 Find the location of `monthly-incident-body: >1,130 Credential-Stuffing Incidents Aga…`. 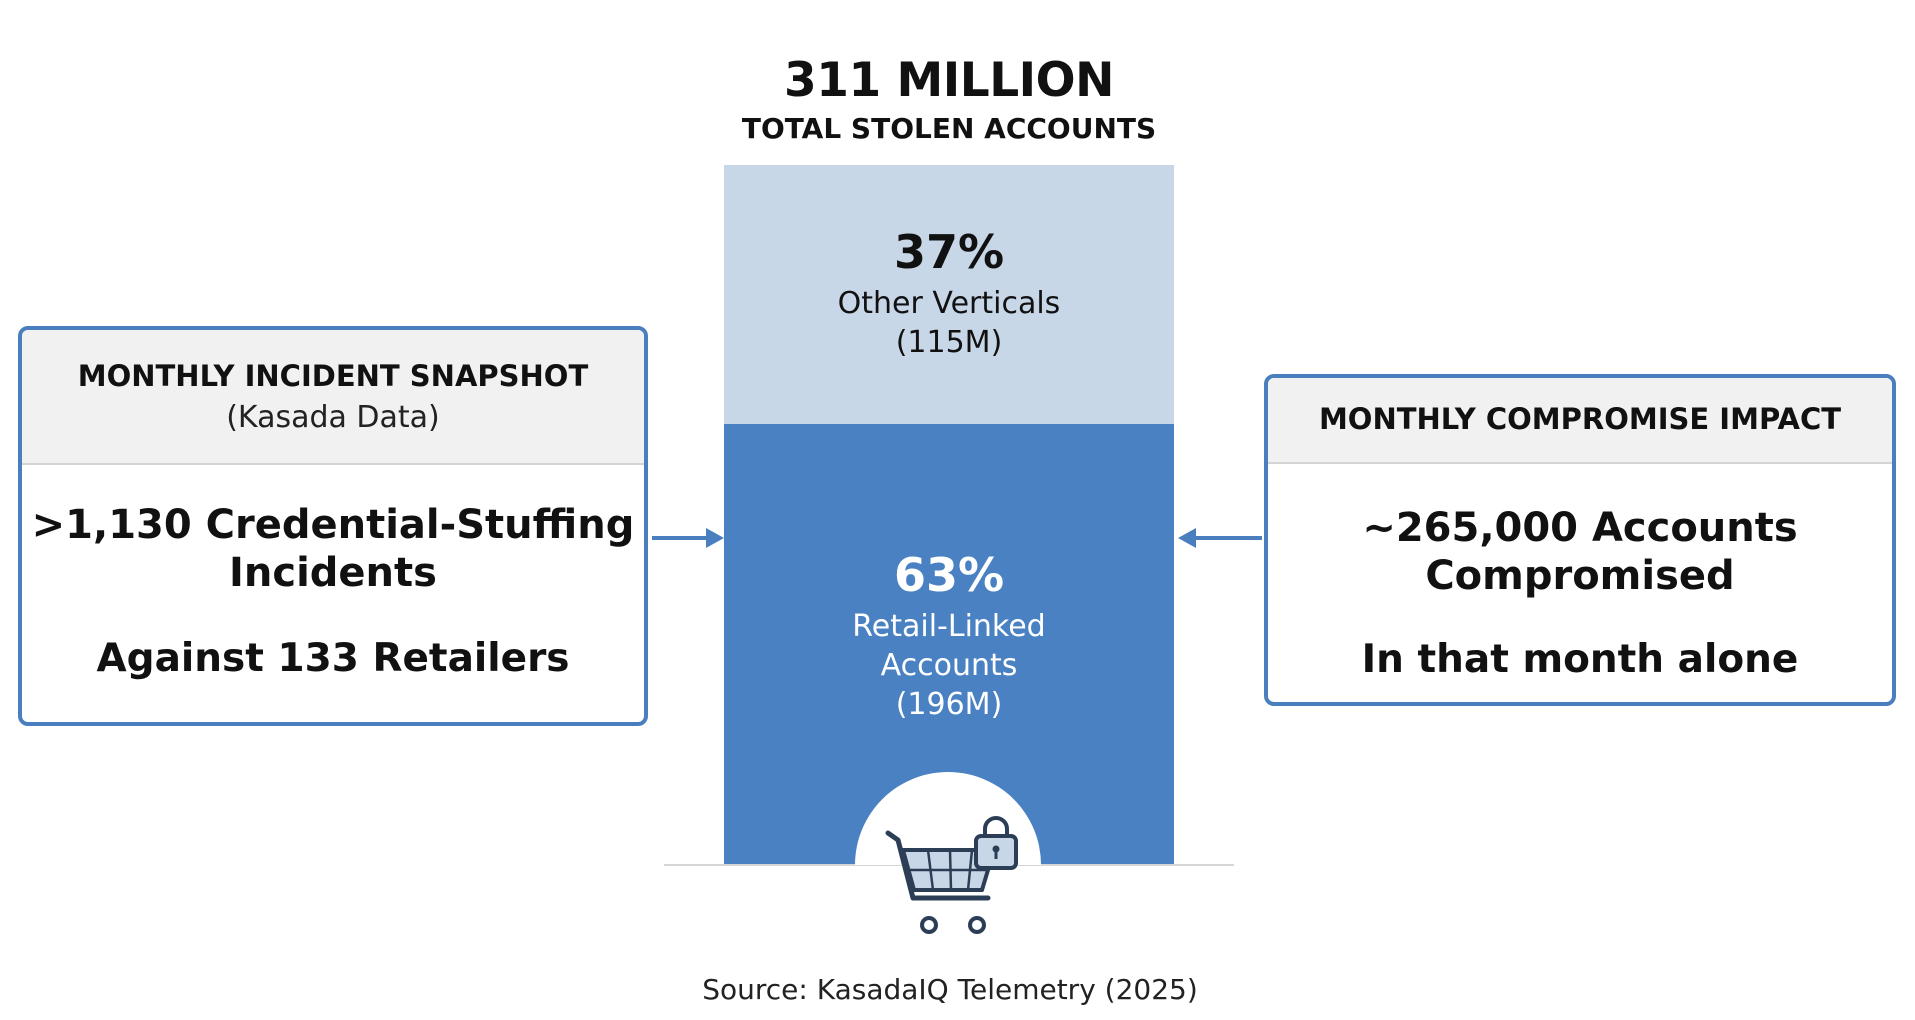

monthly-incident-body: >1,130 Credential-Stuffing Incidents Aga… is located at coordinates (333, 592).